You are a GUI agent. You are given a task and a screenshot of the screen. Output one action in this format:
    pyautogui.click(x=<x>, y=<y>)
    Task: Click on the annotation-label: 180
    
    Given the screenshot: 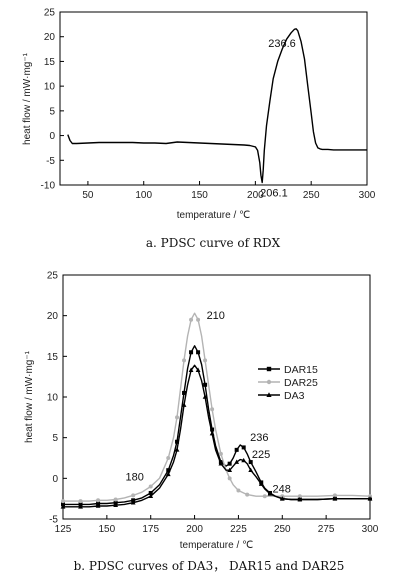 What is the action you would take?
    pyautogui.click(x=134, y=477)
    